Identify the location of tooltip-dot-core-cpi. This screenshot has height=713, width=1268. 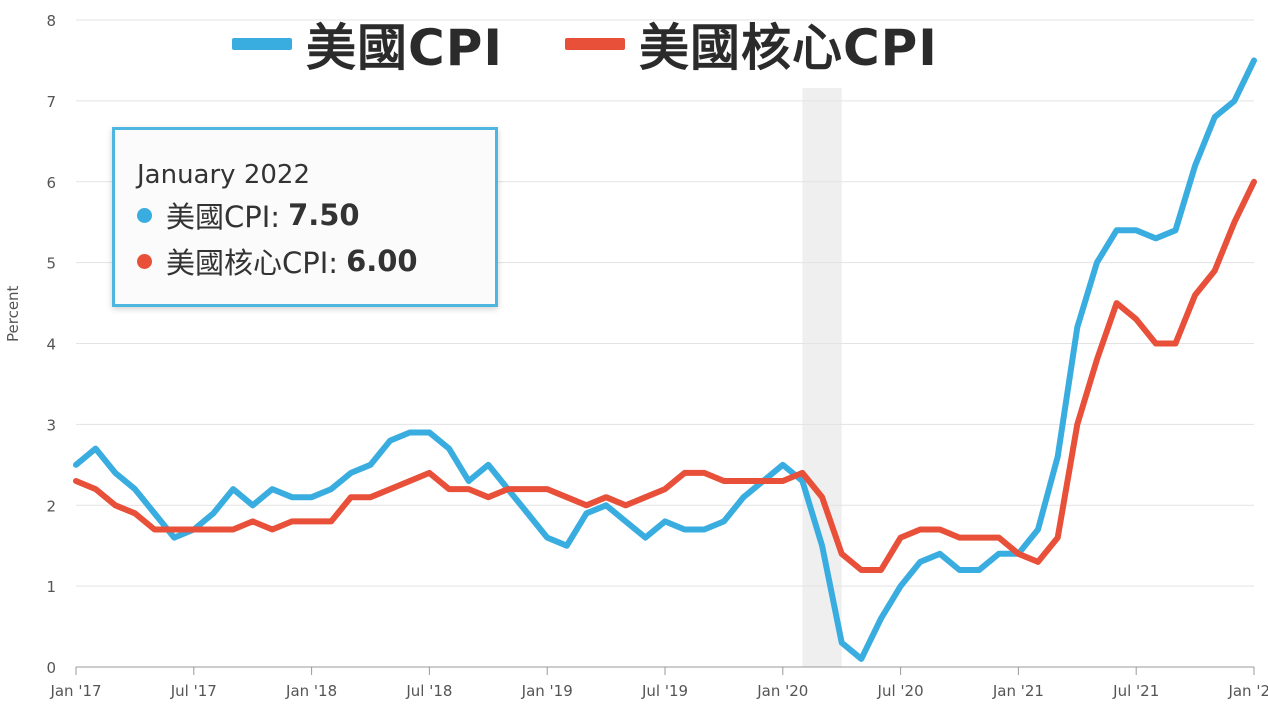
(144, 261).